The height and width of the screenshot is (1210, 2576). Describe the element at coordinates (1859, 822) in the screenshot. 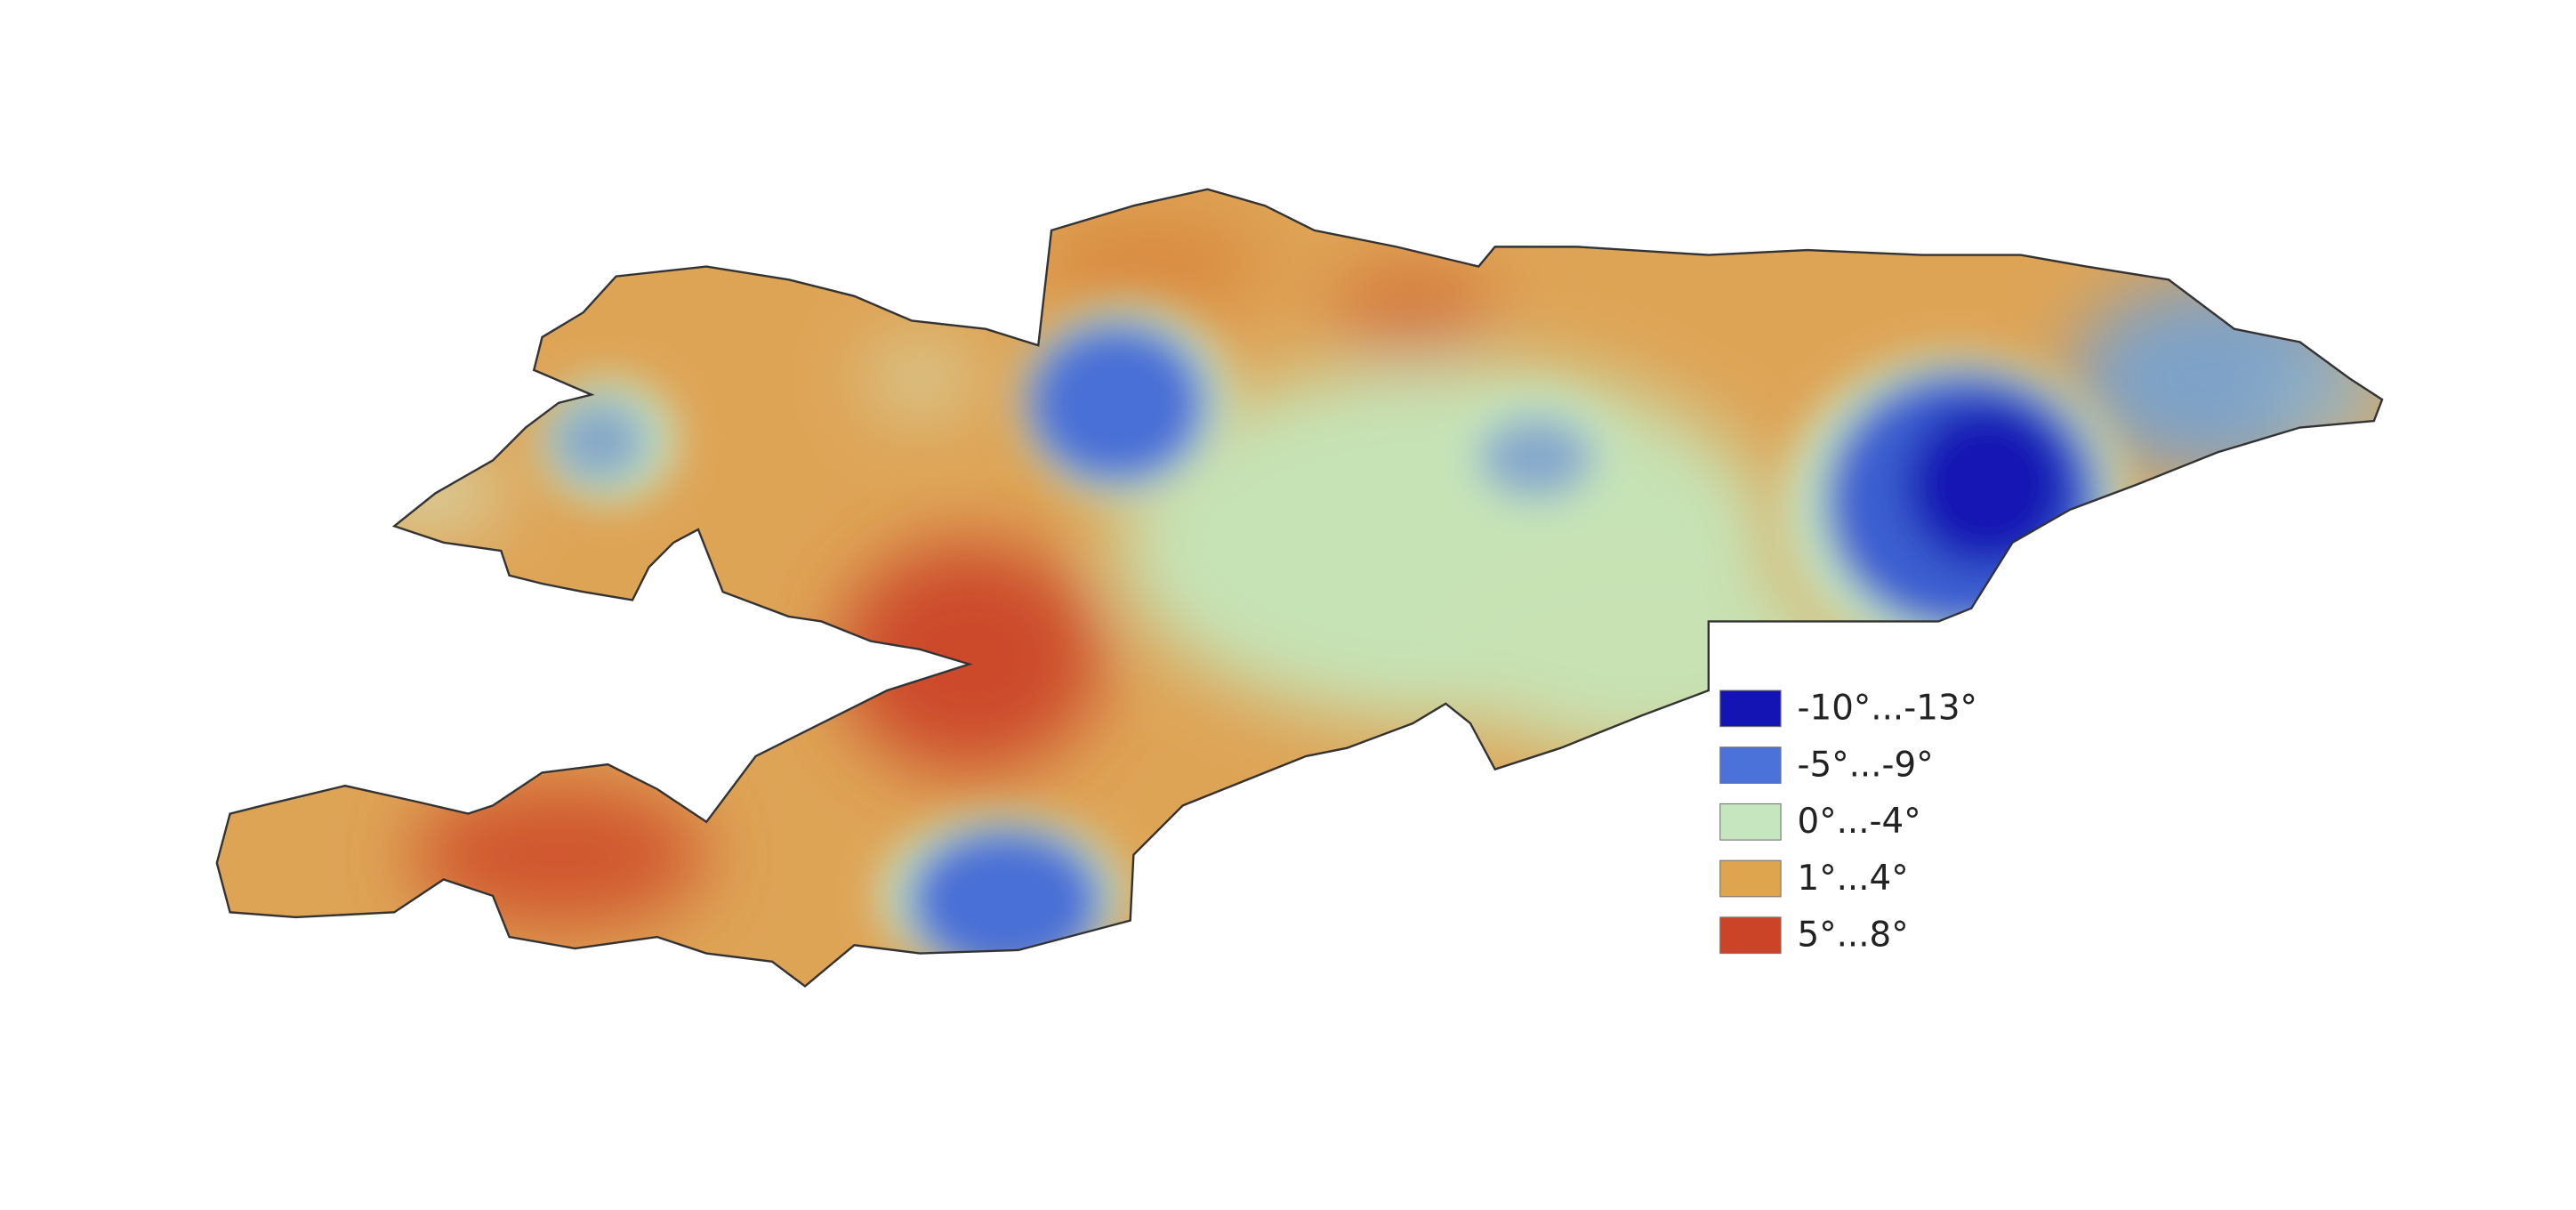

I see `legend-label: 0°...-4°` at that location.